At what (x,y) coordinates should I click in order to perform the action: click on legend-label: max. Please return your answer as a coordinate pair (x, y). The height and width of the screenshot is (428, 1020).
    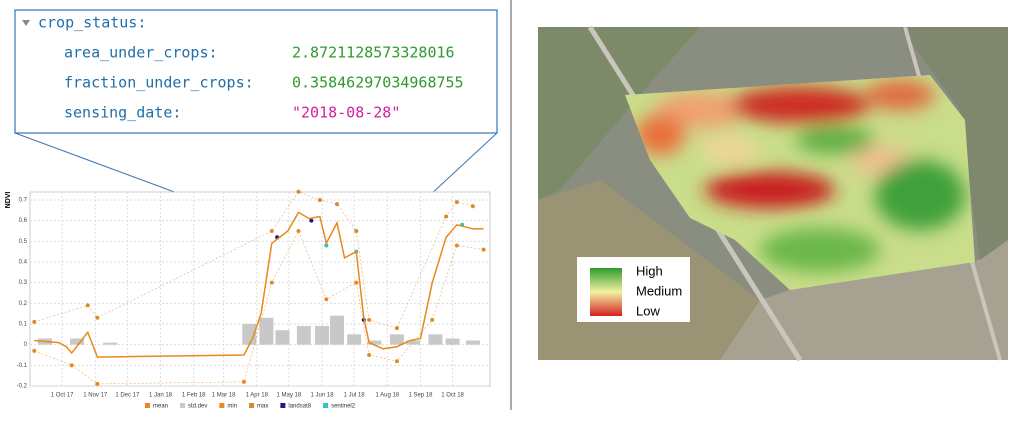
    Looking at the image, I should click on (262, 407).